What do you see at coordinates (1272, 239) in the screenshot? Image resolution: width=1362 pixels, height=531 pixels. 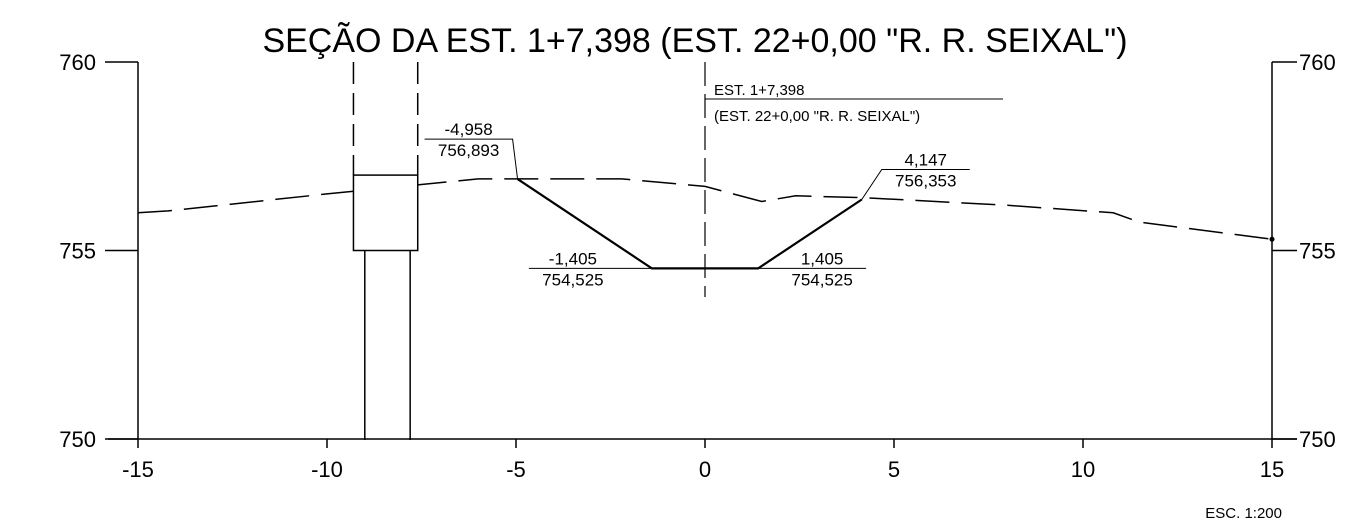 I see `terrain-end-point` at bounding box center [1272, 239].